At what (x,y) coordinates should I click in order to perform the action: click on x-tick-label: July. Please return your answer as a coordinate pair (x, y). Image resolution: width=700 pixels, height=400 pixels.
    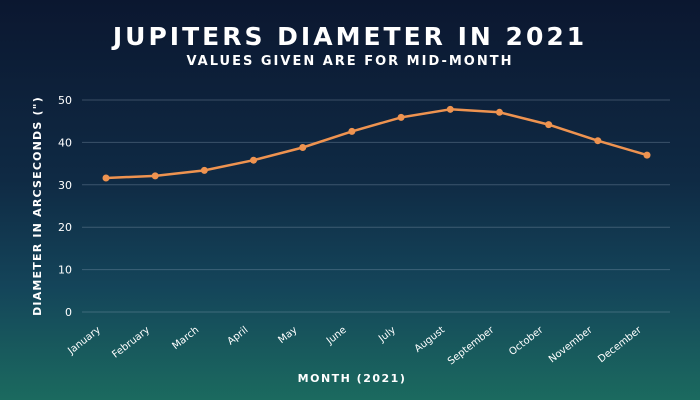
    Looking at the image, I should click on (387, 335).